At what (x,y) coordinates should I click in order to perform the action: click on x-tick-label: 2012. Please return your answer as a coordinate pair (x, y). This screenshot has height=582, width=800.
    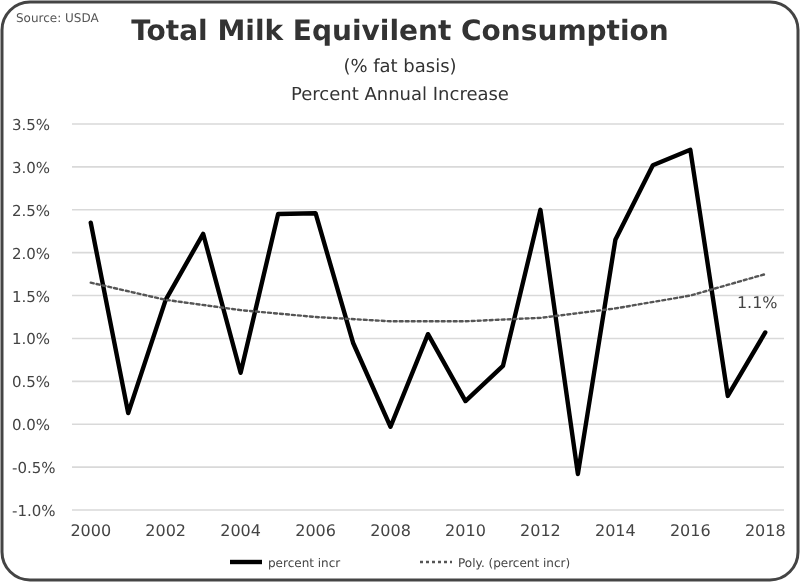
    Looking at the image, I should click on (540, 531).